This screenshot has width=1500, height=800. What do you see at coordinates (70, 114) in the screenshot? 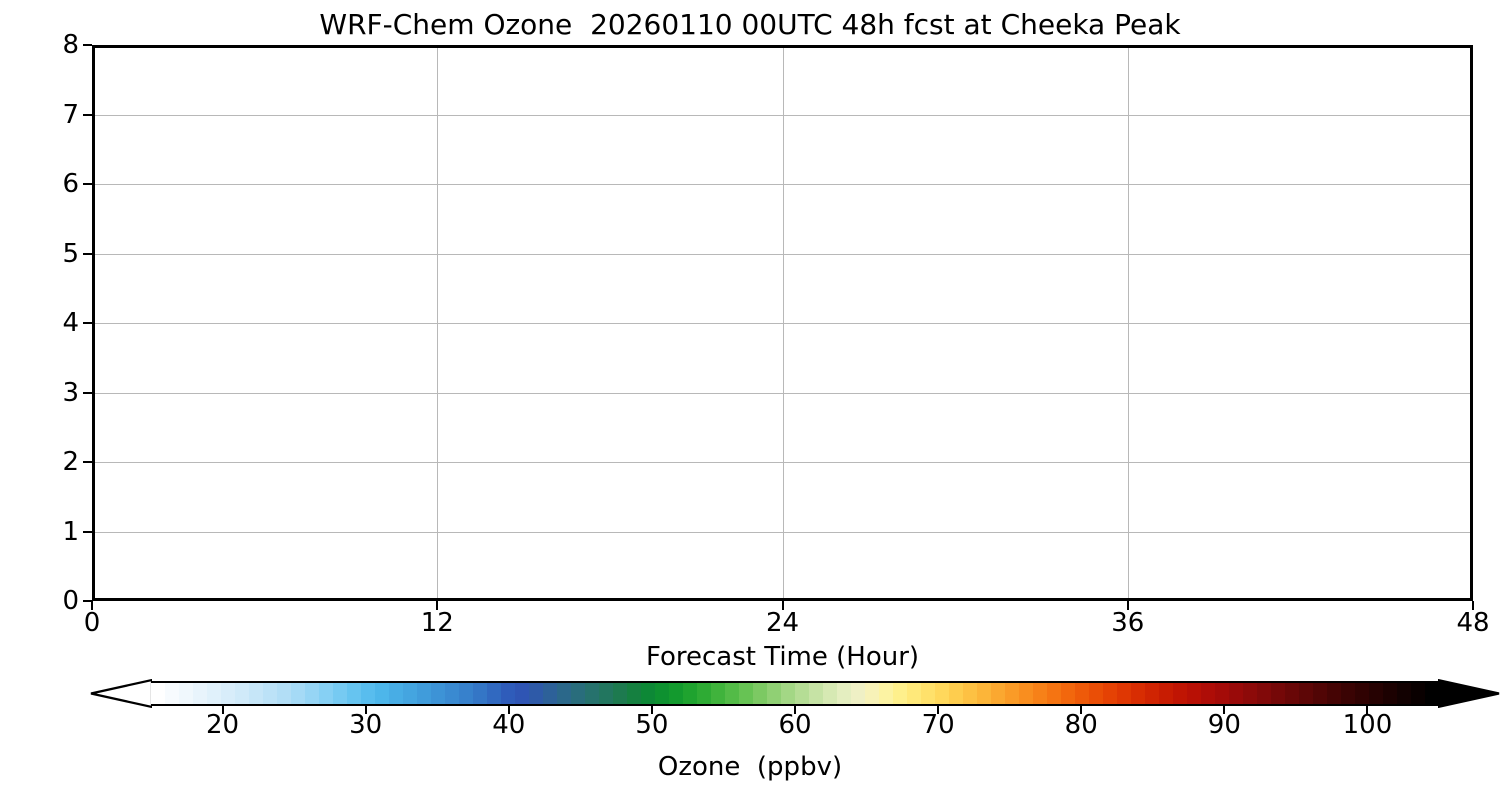
I see `y-tick-label: 7` at bounding box center [70, 114].